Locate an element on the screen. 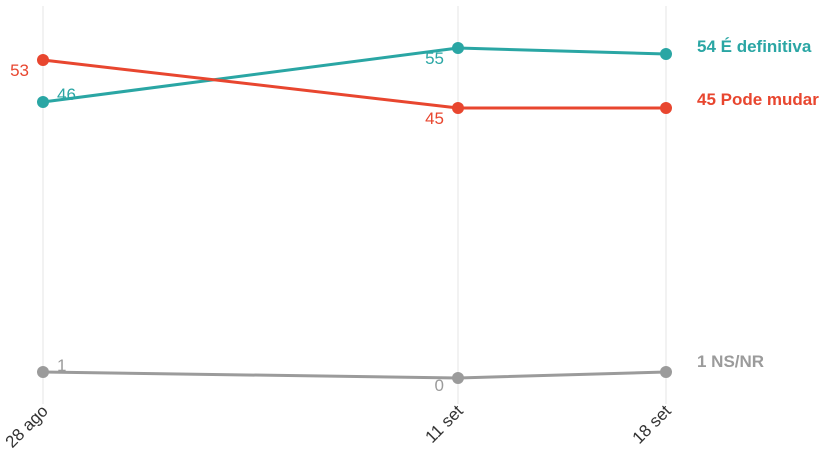 This screenshot has width=838, height=460. x-tick-label: 18 set is located at coordinates (652, 424).